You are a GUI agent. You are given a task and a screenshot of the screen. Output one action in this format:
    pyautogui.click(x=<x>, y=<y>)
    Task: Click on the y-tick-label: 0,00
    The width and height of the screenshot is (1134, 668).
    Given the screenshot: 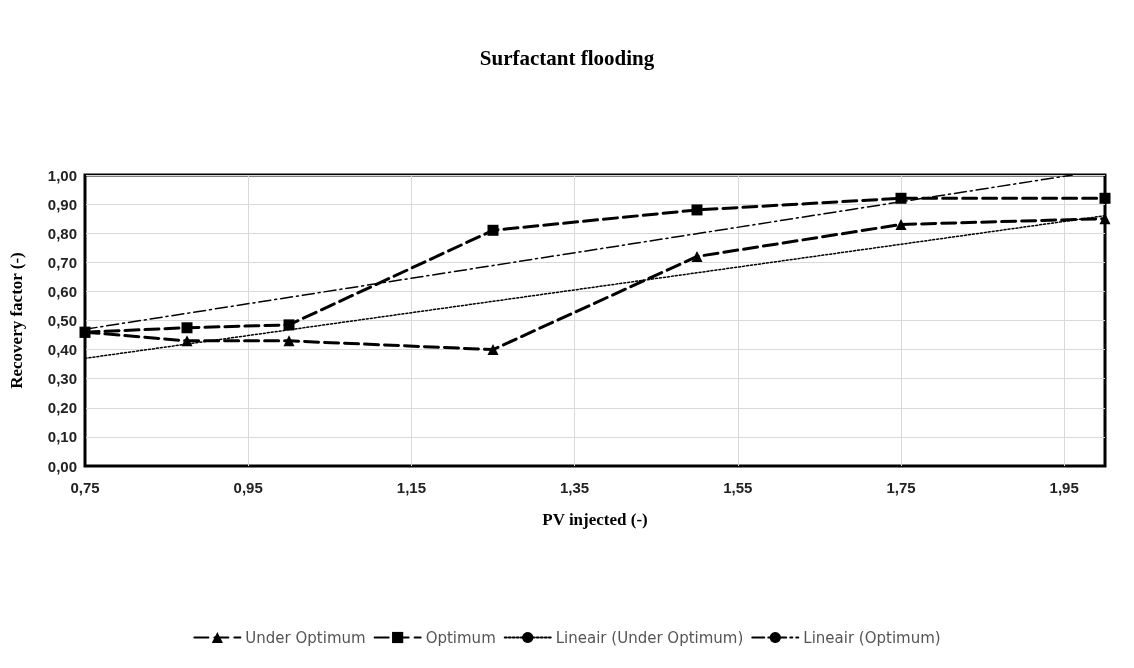 What is the action you would take?
    pyautogui.click(x=62, y=466)
    